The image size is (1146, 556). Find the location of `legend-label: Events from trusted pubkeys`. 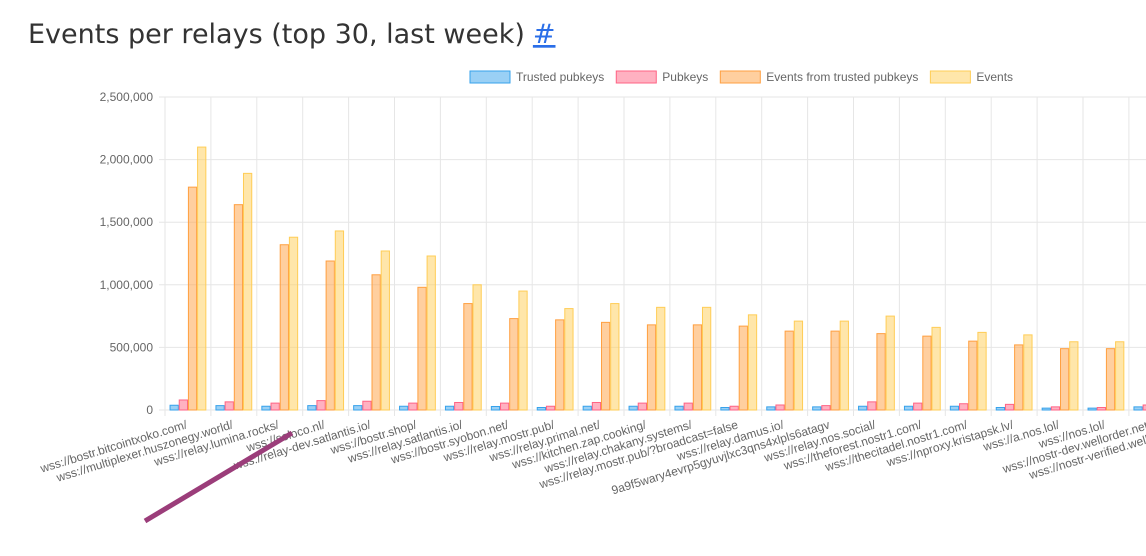

legend-label: Events from trusted pubkeys is located at coordinates (842, 77).